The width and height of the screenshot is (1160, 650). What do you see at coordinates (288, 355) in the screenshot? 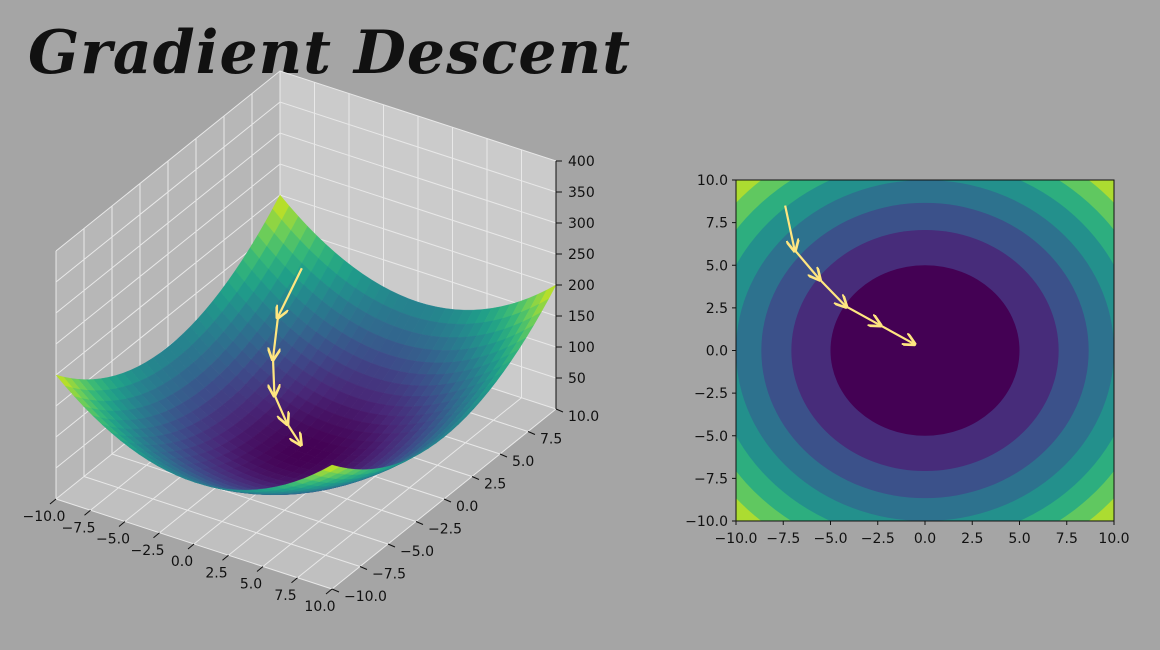
I see `descent-path` at bounding box center [288, 355].